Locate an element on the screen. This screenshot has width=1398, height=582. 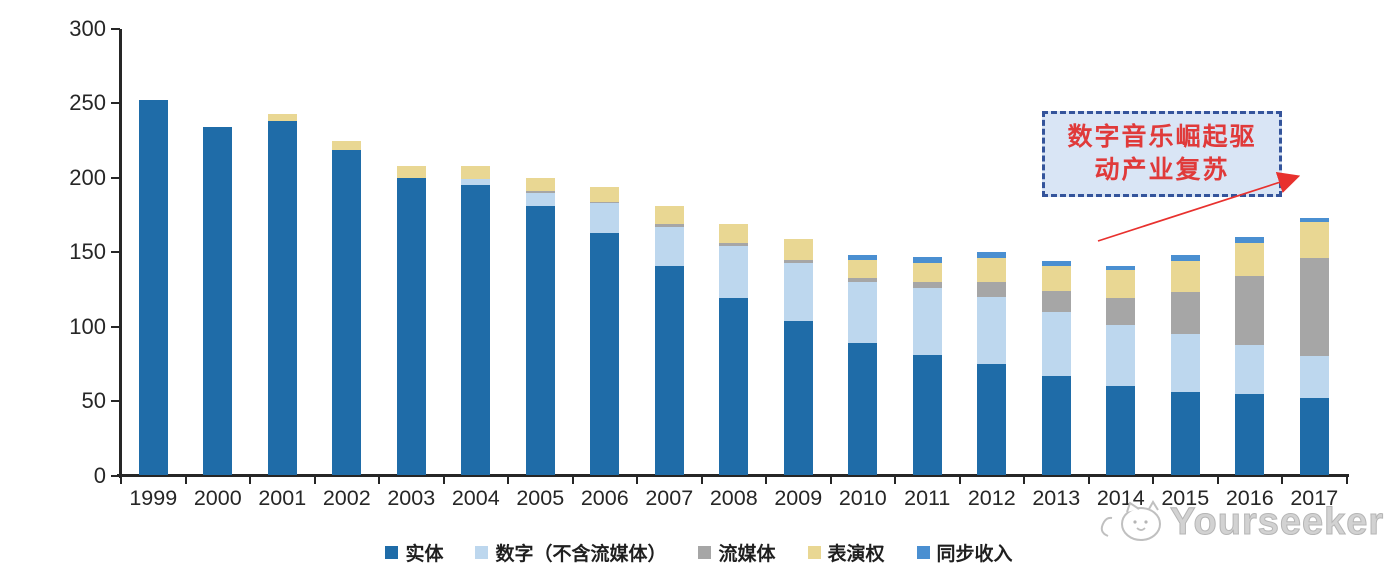
bar-2008 is located at coordinates (734, 349).